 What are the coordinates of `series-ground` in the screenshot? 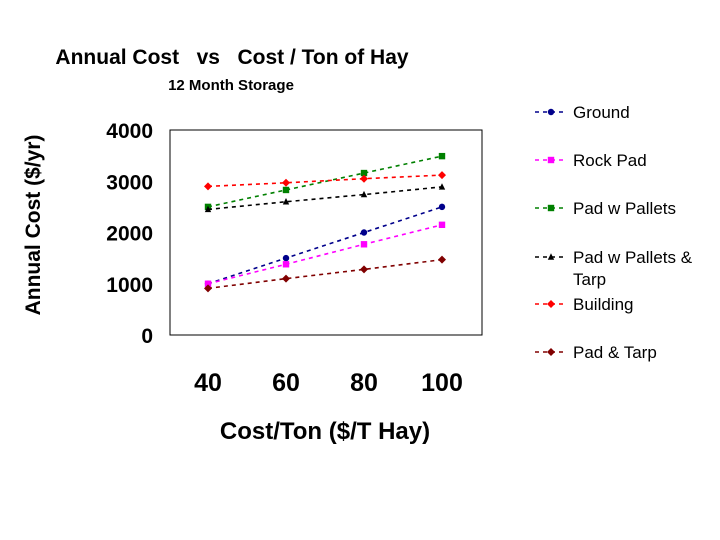 It's located at (325, 245).